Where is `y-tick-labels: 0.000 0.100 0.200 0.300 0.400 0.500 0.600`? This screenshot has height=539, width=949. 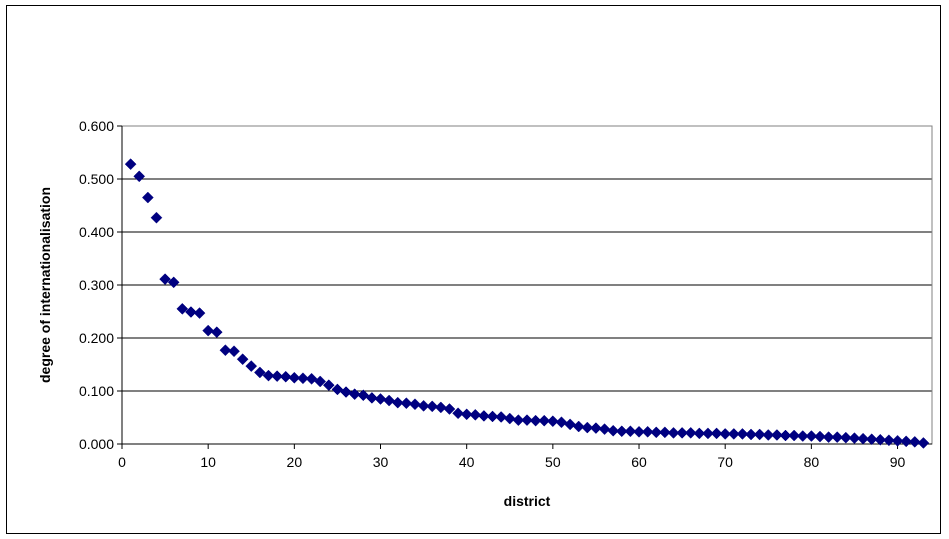 y-tick-labels: 0.000 0.100 0.200 0.300 0.400 0.500 0.600 is located at coordinates (100, 285).